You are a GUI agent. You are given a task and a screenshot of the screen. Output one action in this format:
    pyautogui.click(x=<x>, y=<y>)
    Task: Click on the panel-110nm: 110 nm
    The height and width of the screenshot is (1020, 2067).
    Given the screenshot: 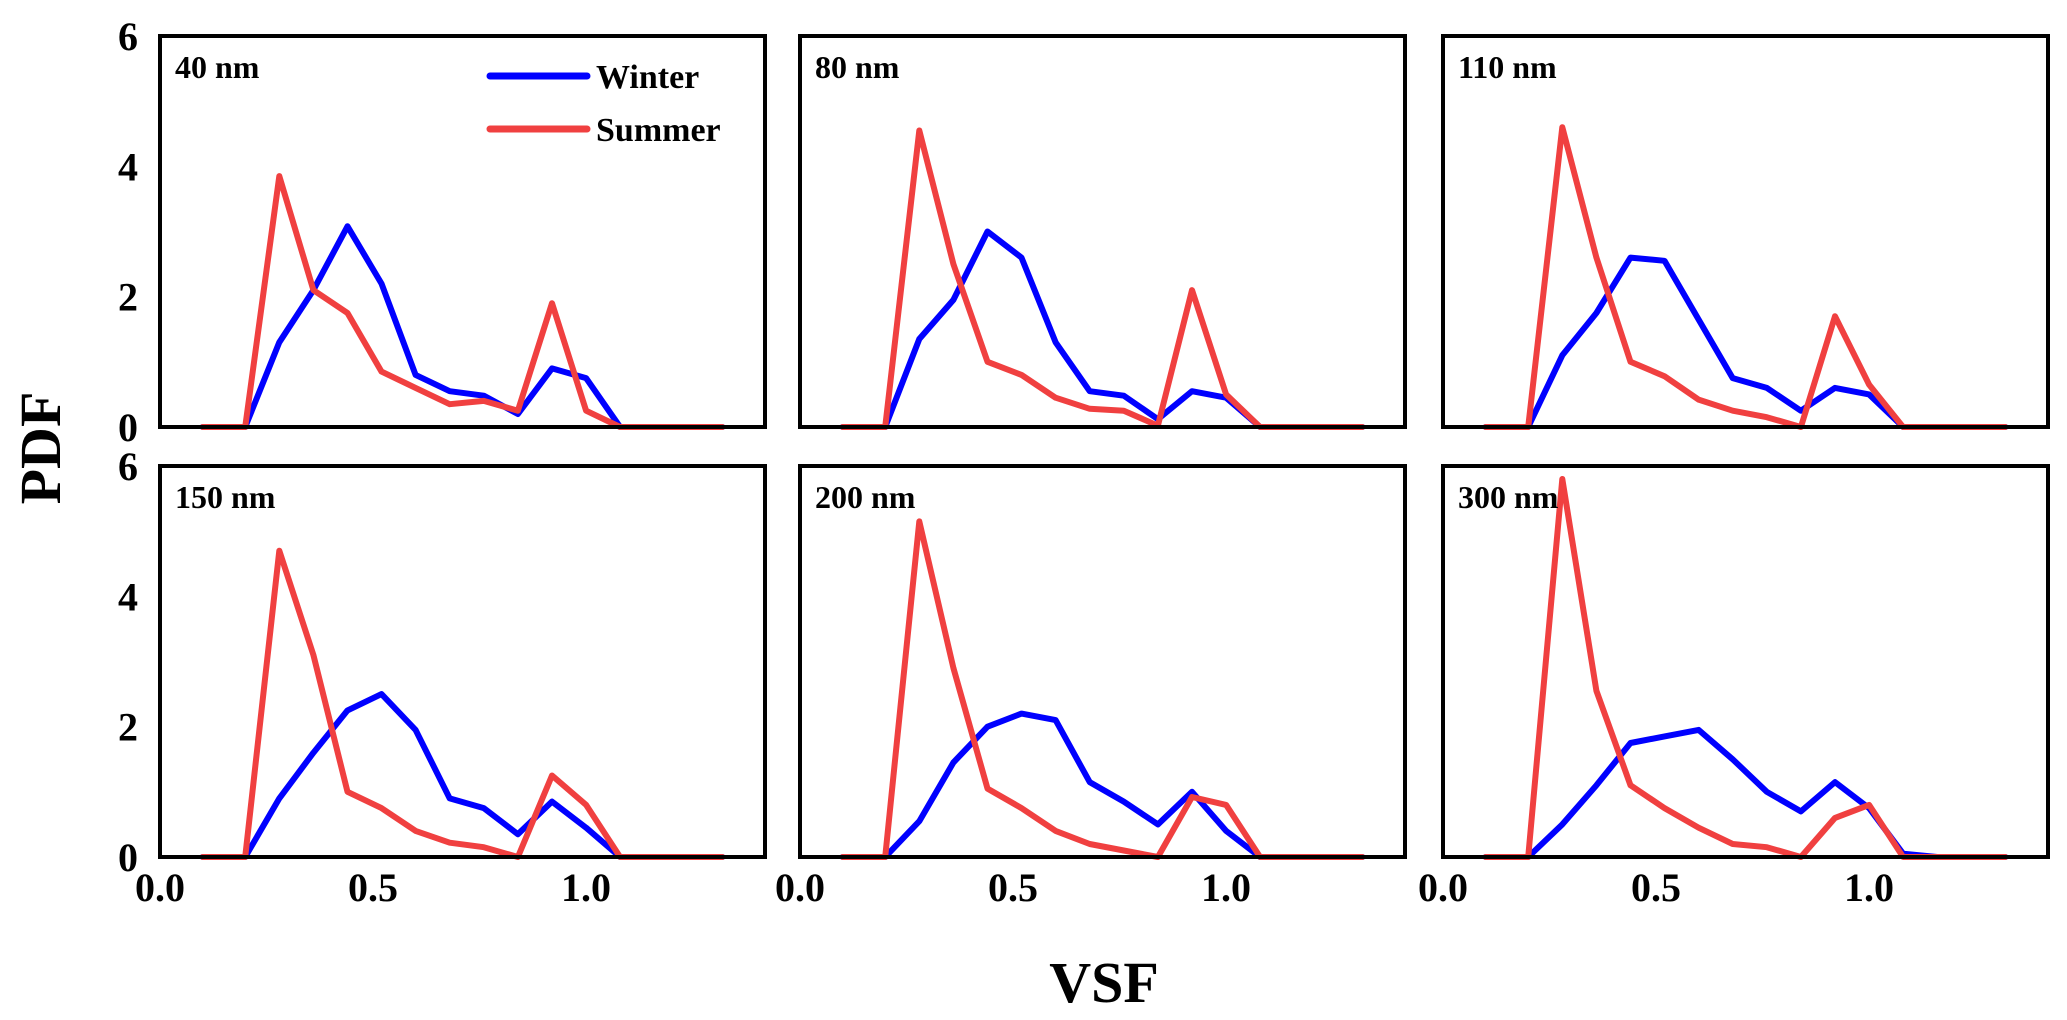 What is the action you would take?
    pyautogui.click(x=1745, y=232)
    